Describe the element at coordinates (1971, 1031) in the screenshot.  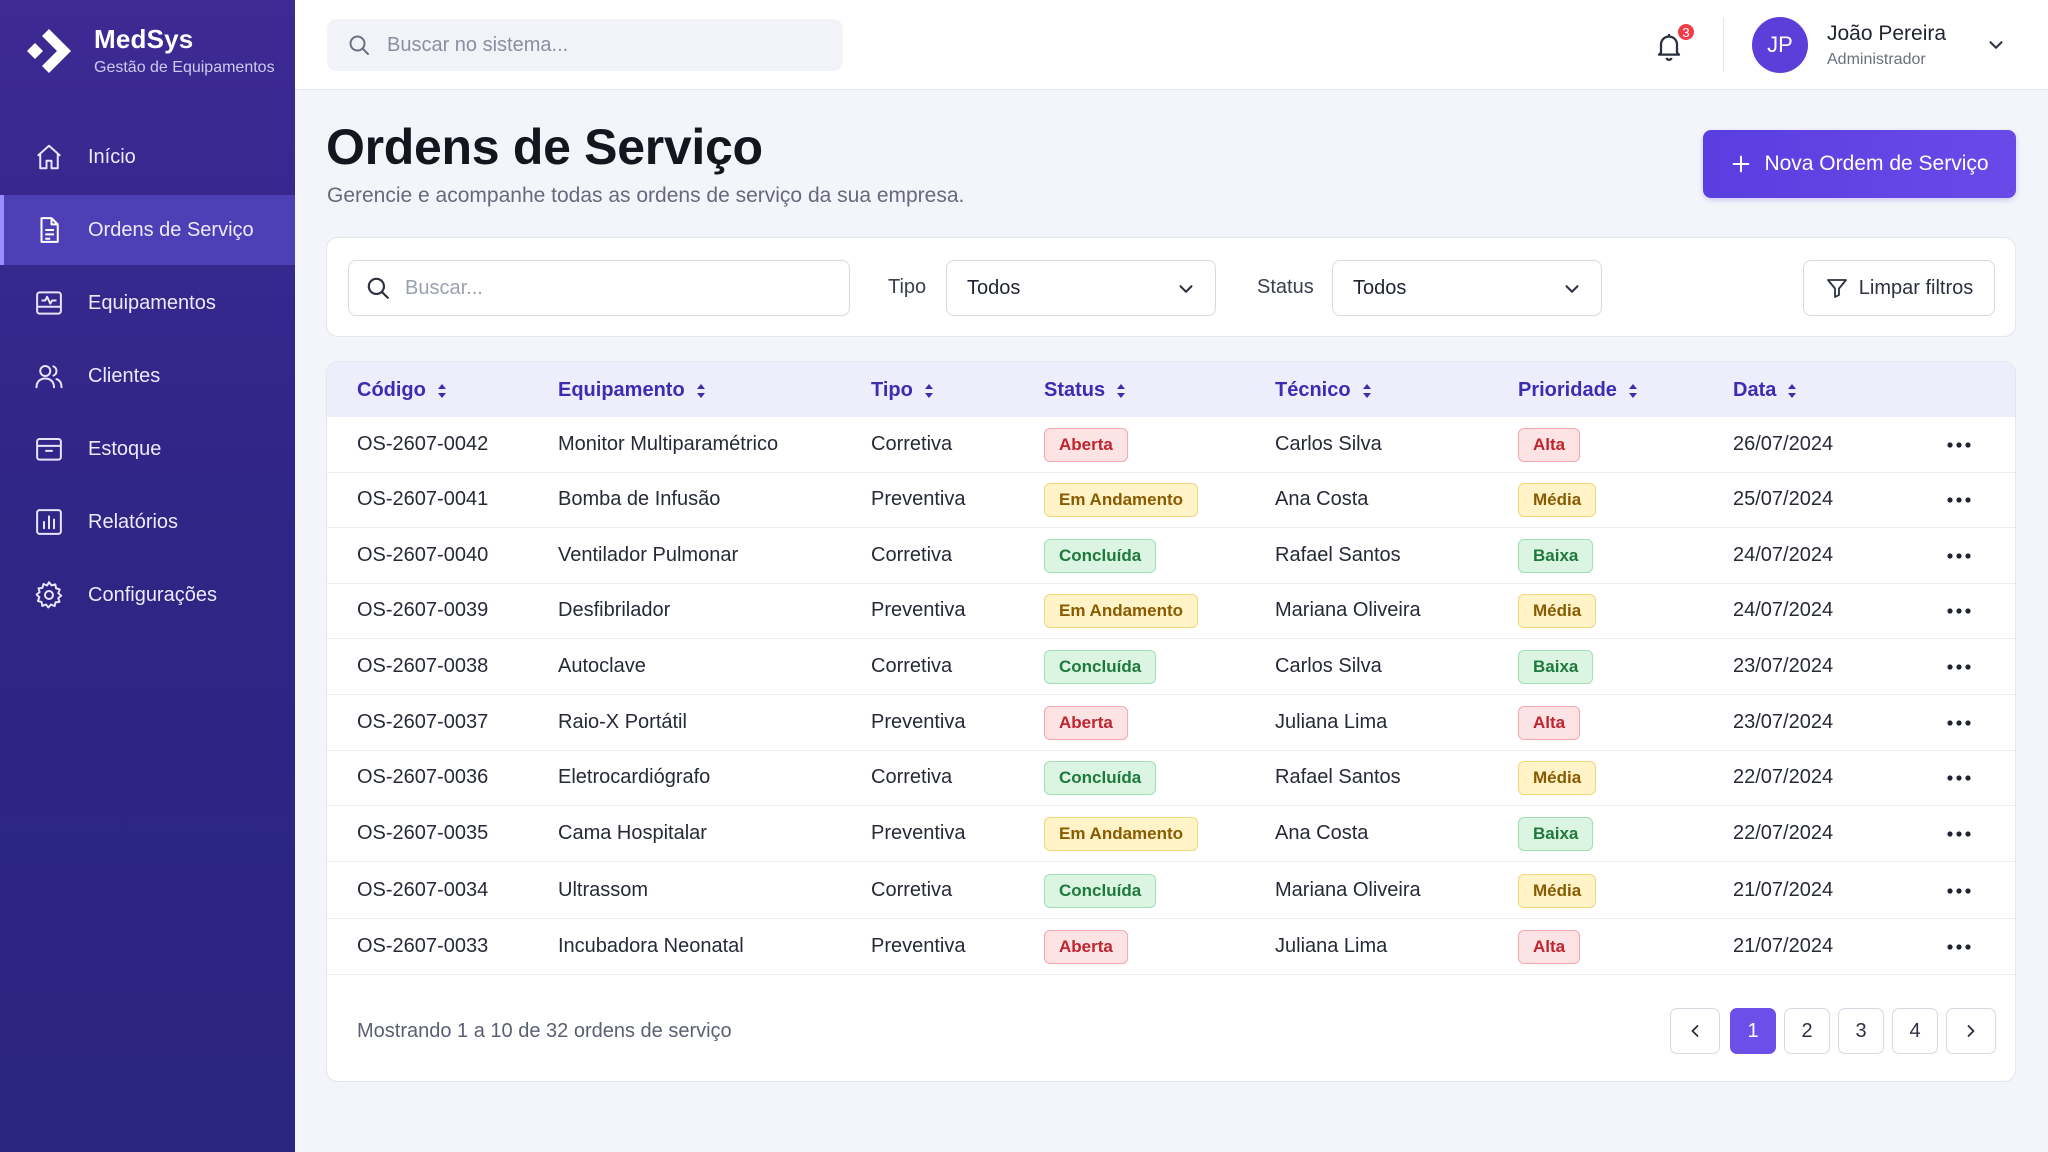
I see `pagination-next-button` at that location.